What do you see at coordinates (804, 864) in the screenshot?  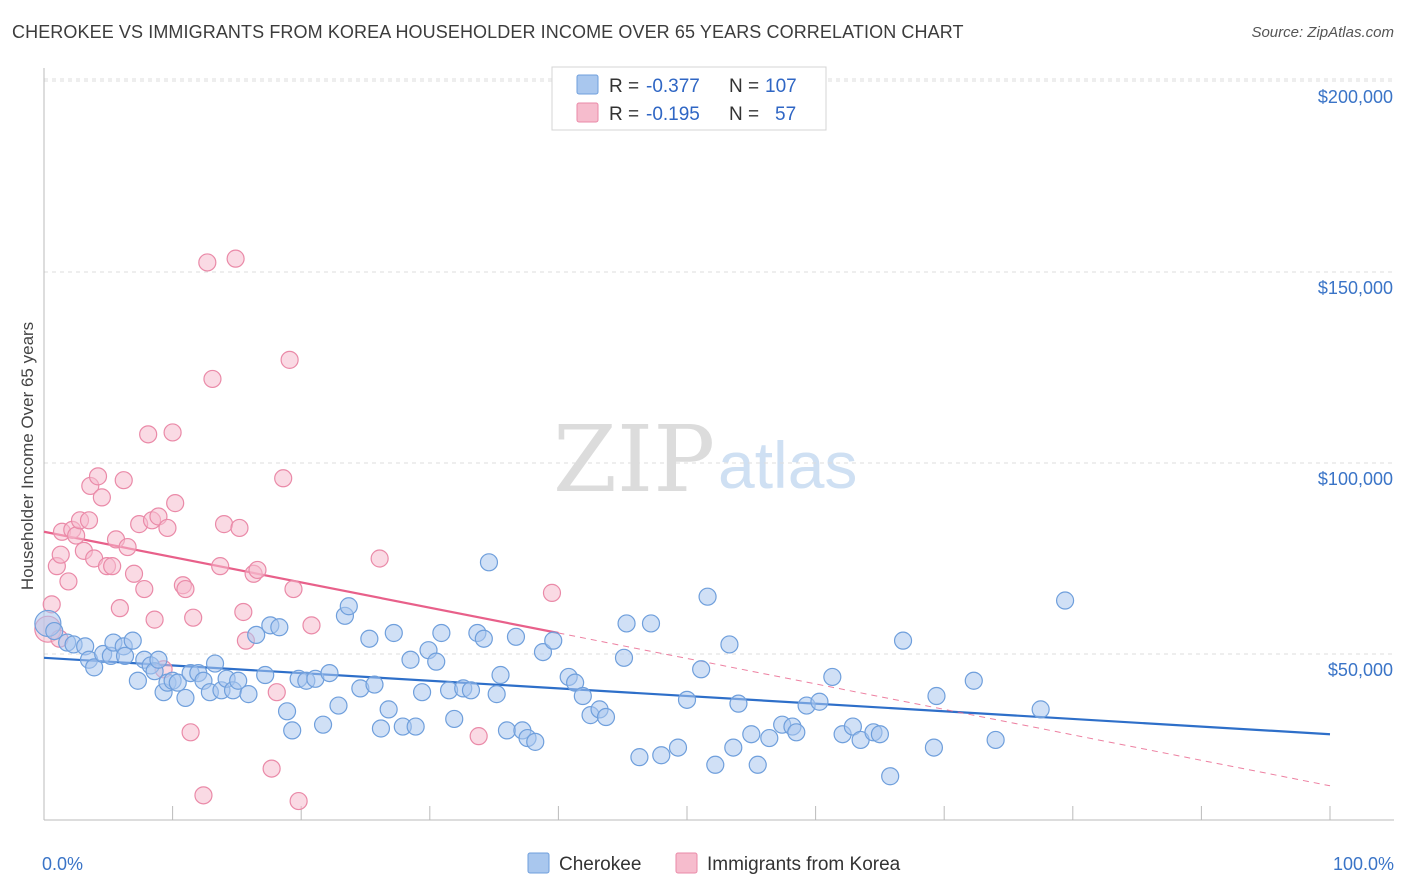 I see `bottom-legend-label-korea: Immigrants from Korea` at bounding box center [804, 864].